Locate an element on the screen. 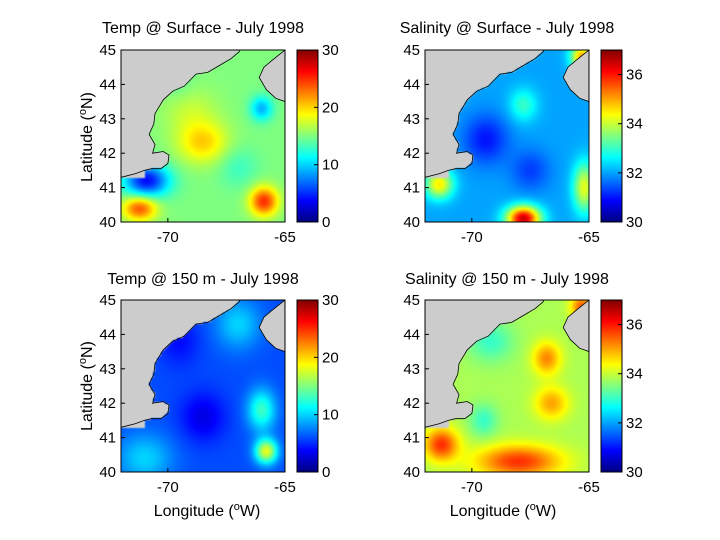 This screenshot has width=720, height=540. y-axis-label-bottom: Latitude (oN) is located at coordinates (86, 386).